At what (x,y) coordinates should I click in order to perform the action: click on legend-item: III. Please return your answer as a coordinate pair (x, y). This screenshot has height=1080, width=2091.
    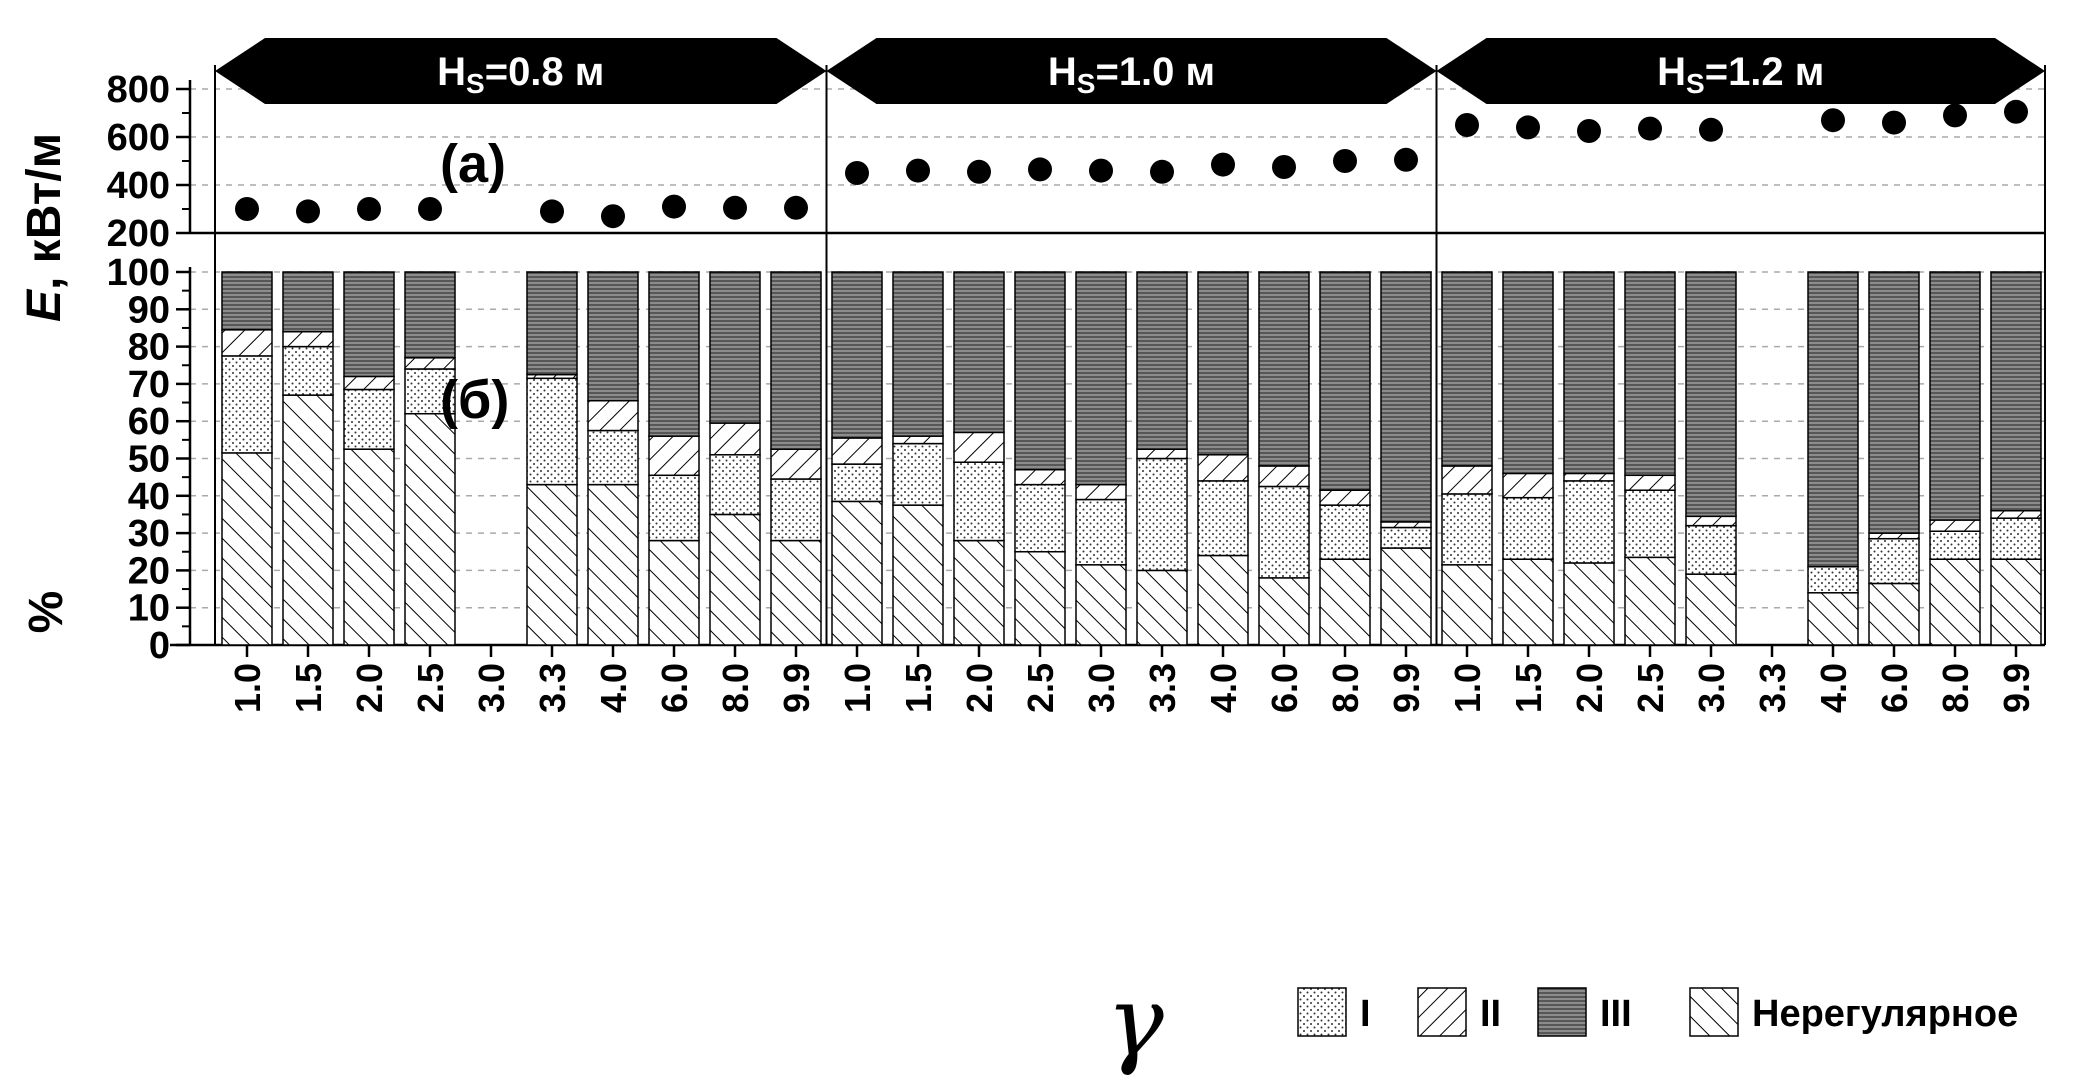
    Looking at the image, I should click on (1584, 1012).